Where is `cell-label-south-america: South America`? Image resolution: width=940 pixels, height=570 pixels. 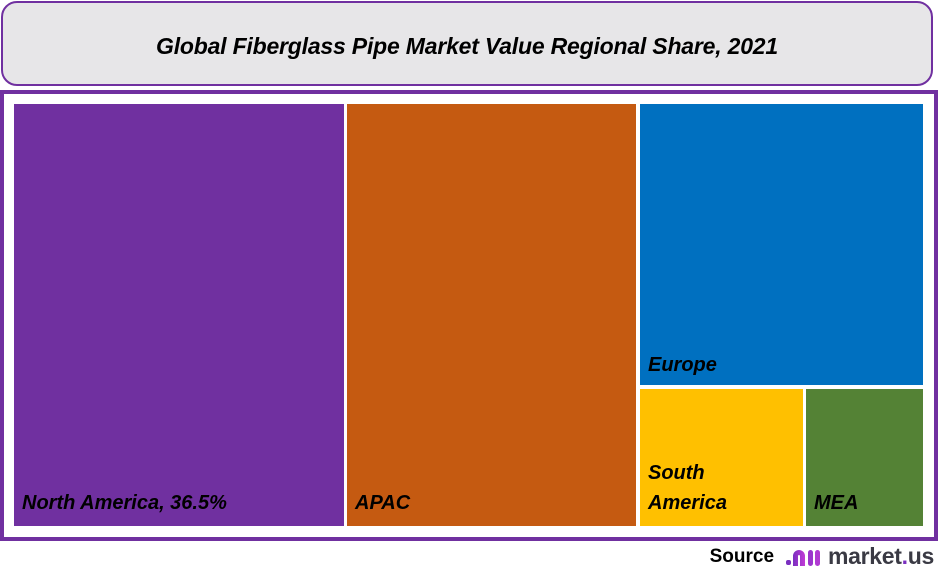
cell-label-south-america: South America is located at coordinates (687, 488).